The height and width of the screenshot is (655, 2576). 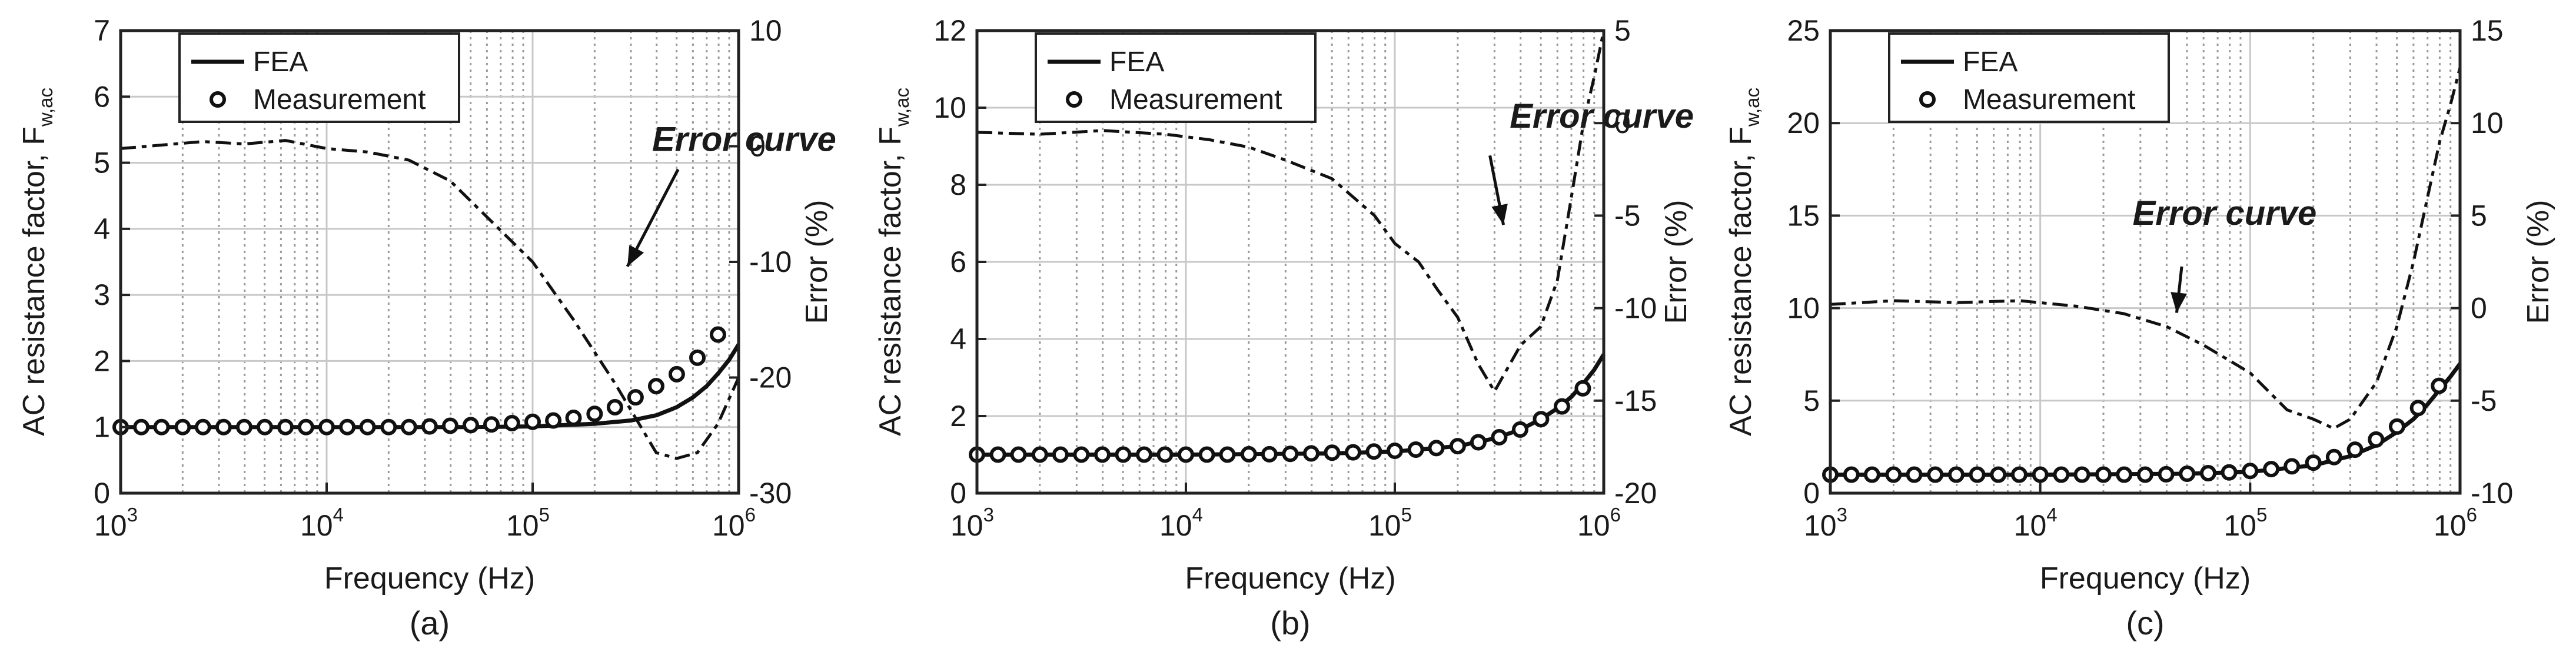 I want to click on y-tick-label: 20, so click(x=1803, y=123).